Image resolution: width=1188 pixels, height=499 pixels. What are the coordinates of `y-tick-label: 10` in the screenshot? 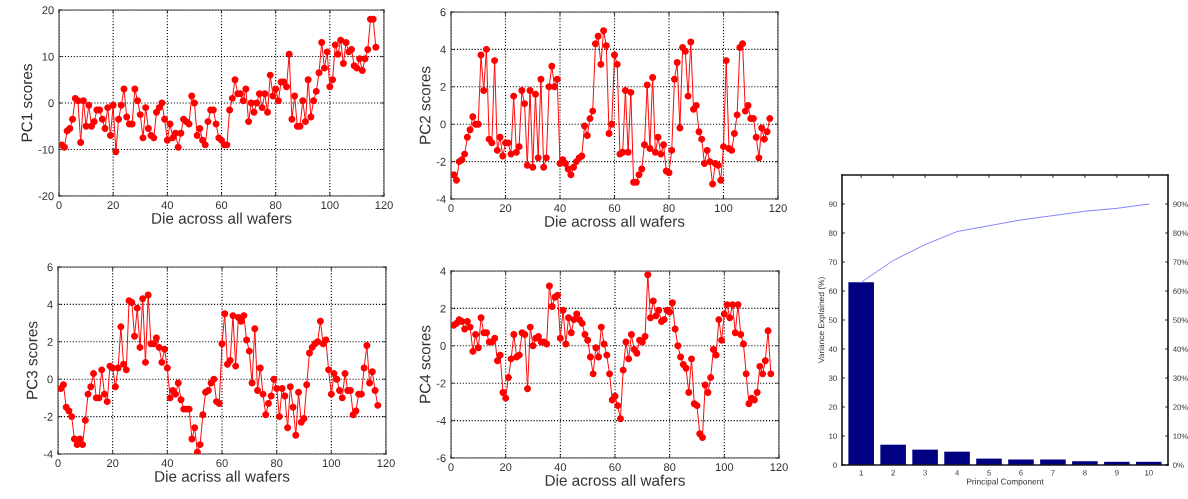 It's located at (48, 56).